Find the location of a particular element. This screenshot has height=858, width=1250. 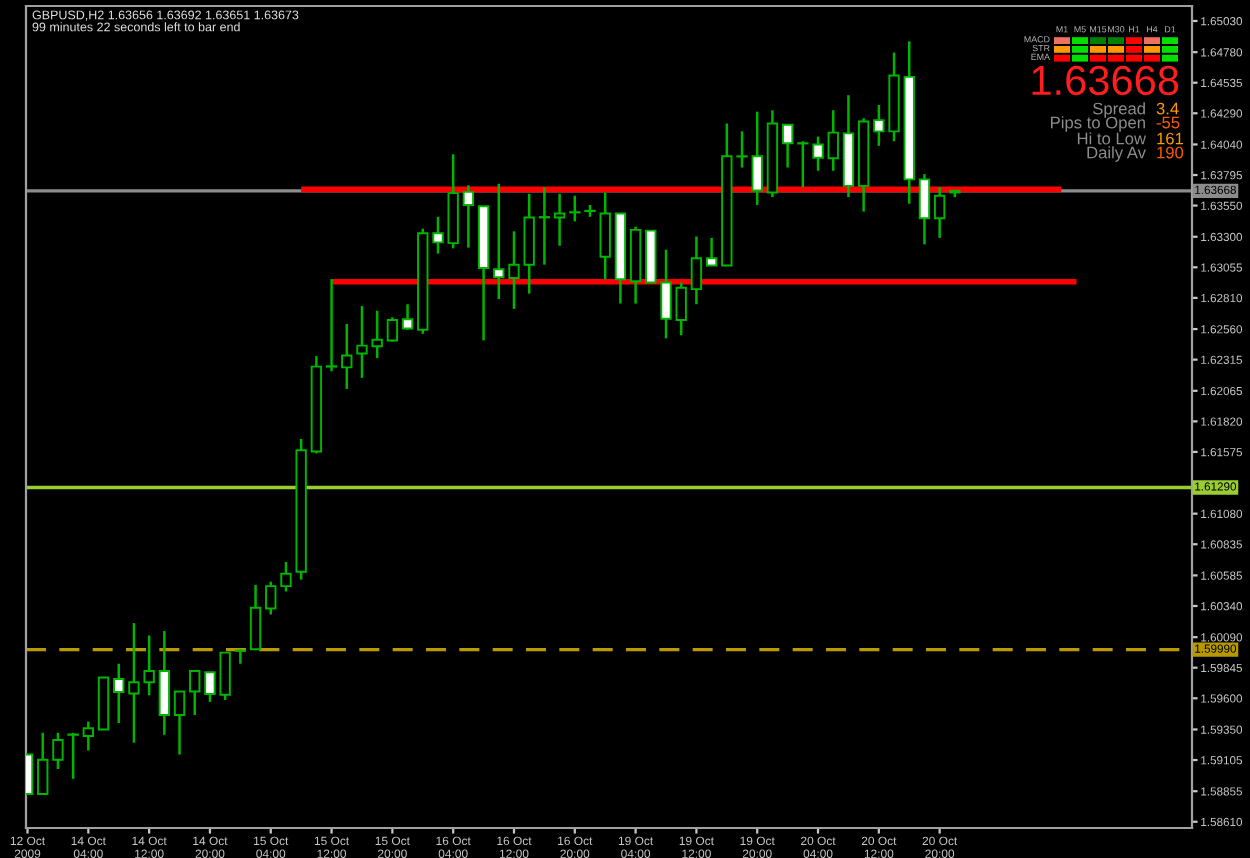

annotation: Pips to Open is located at coordinates (1098, 124).